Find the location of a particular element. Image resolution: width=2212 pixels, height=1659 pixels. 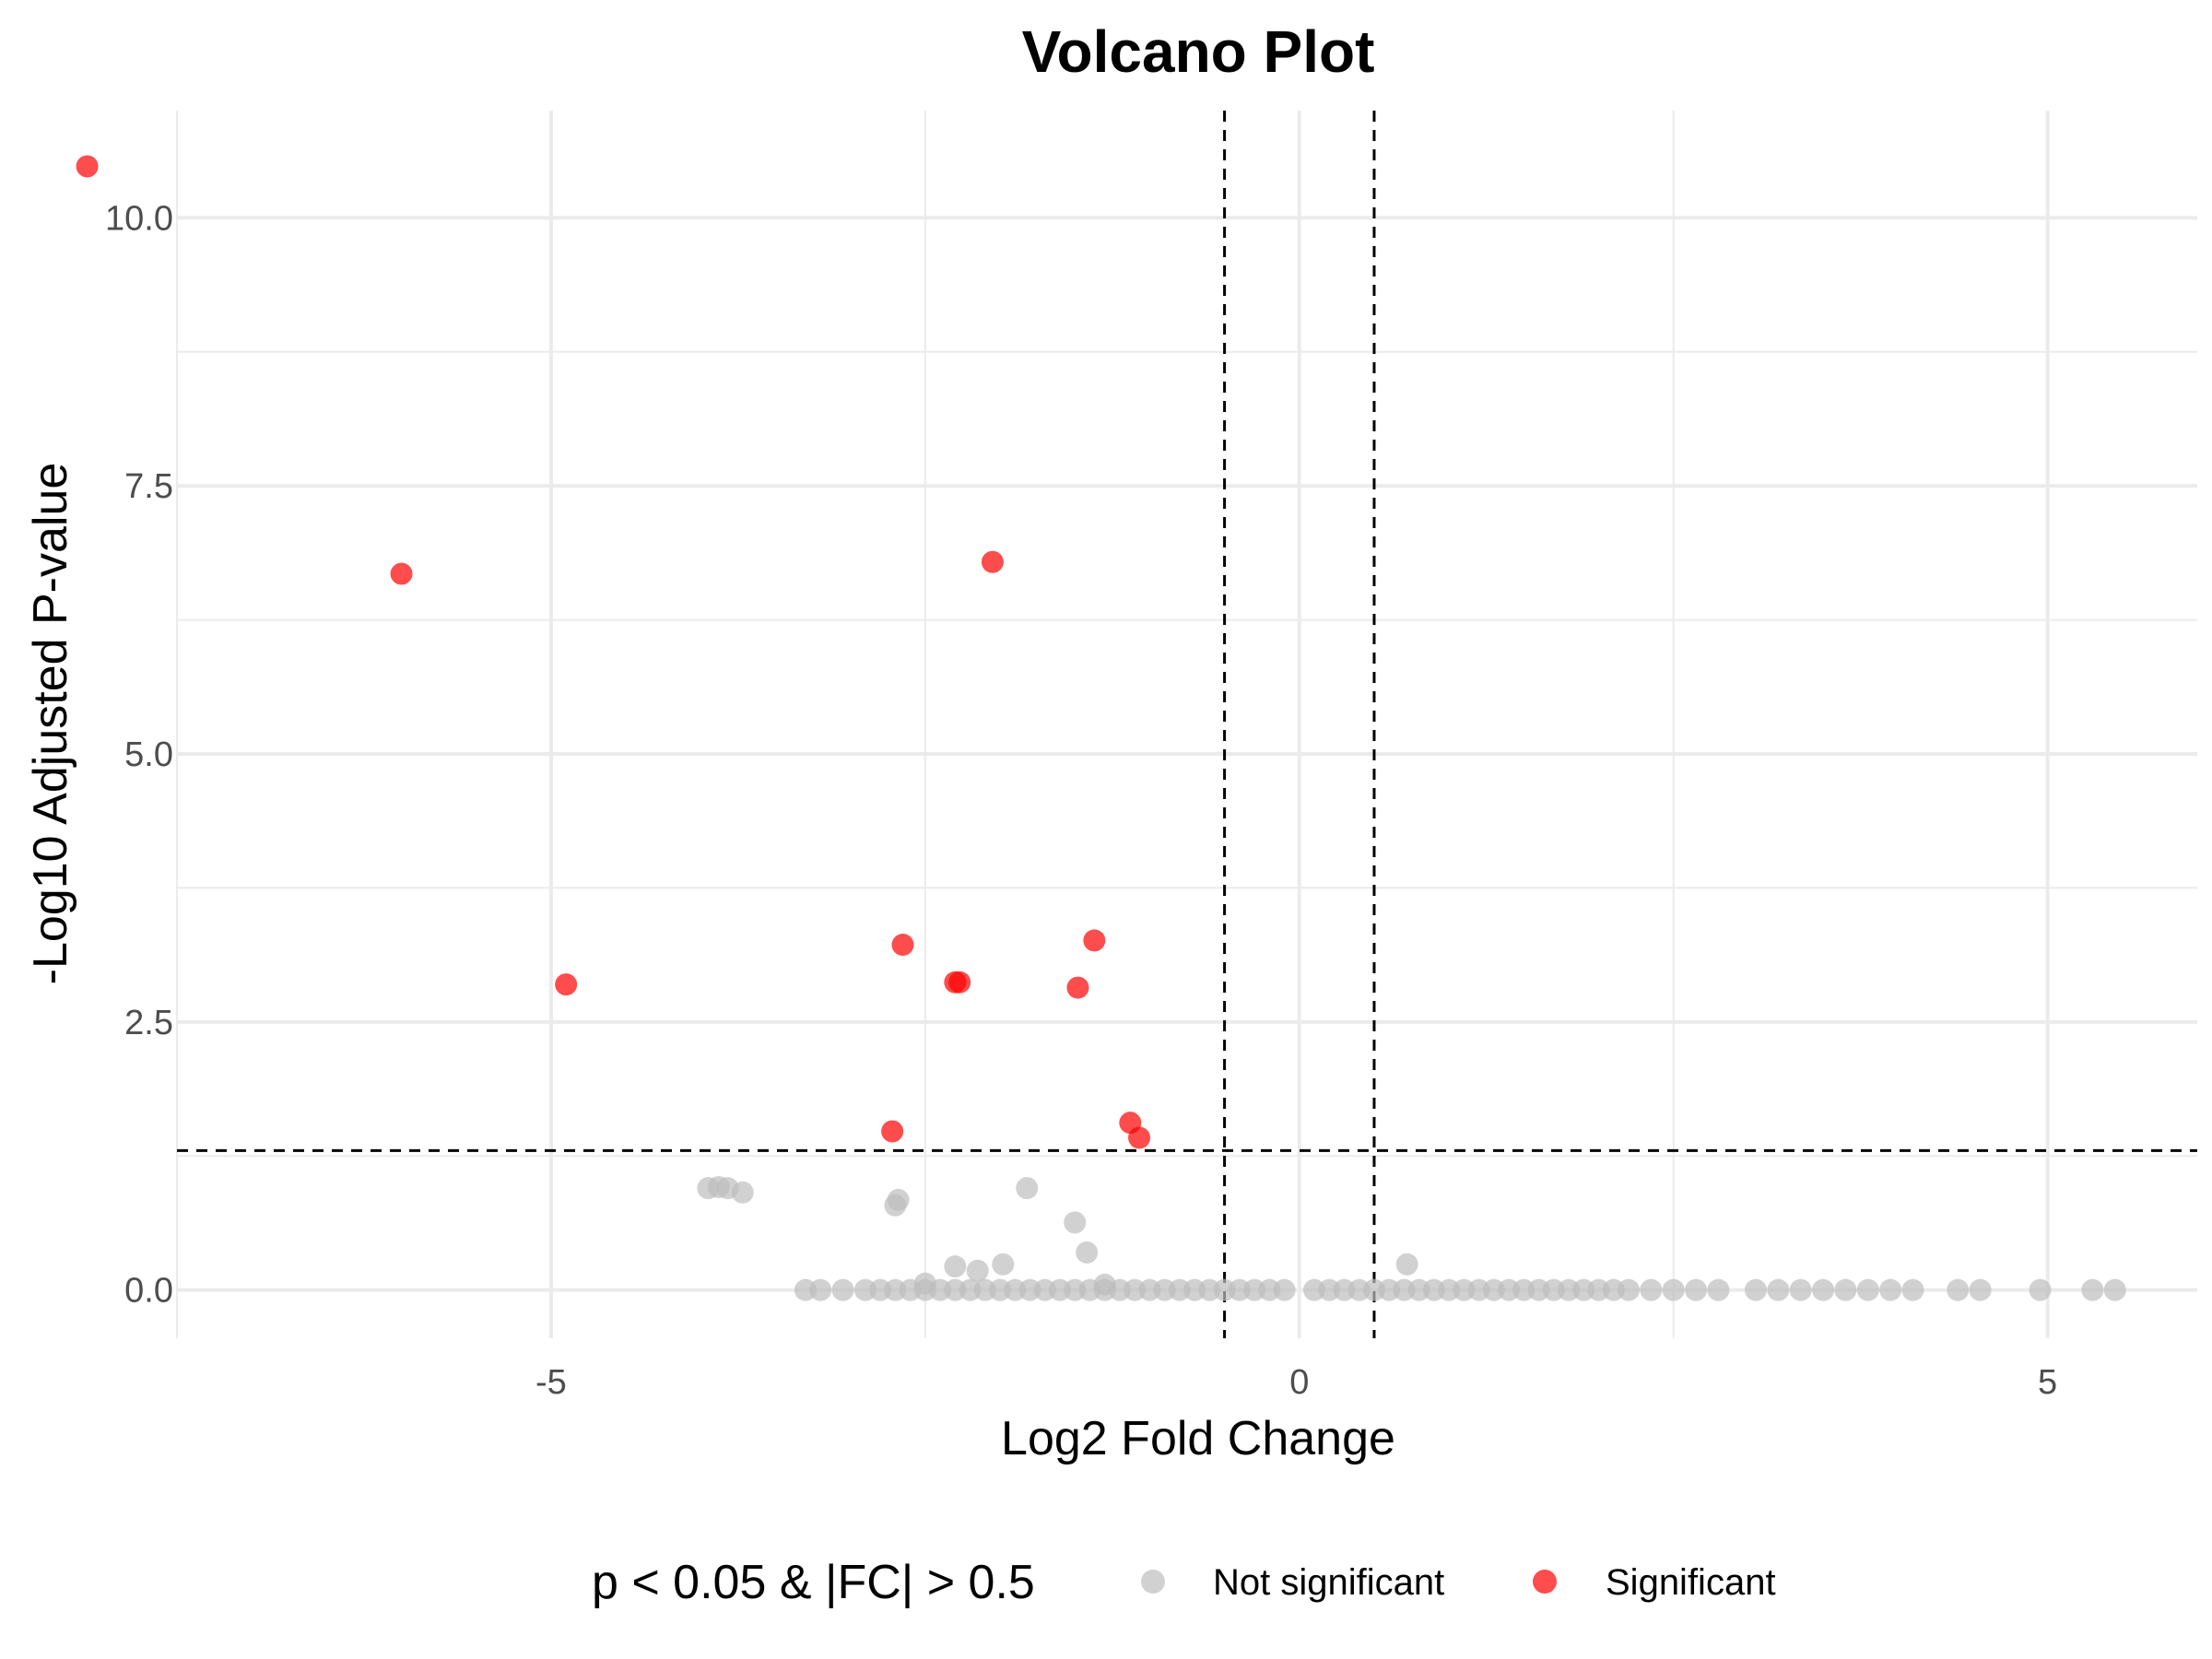

y-tick-label: 7.5 is located at coordinates (148, 486).